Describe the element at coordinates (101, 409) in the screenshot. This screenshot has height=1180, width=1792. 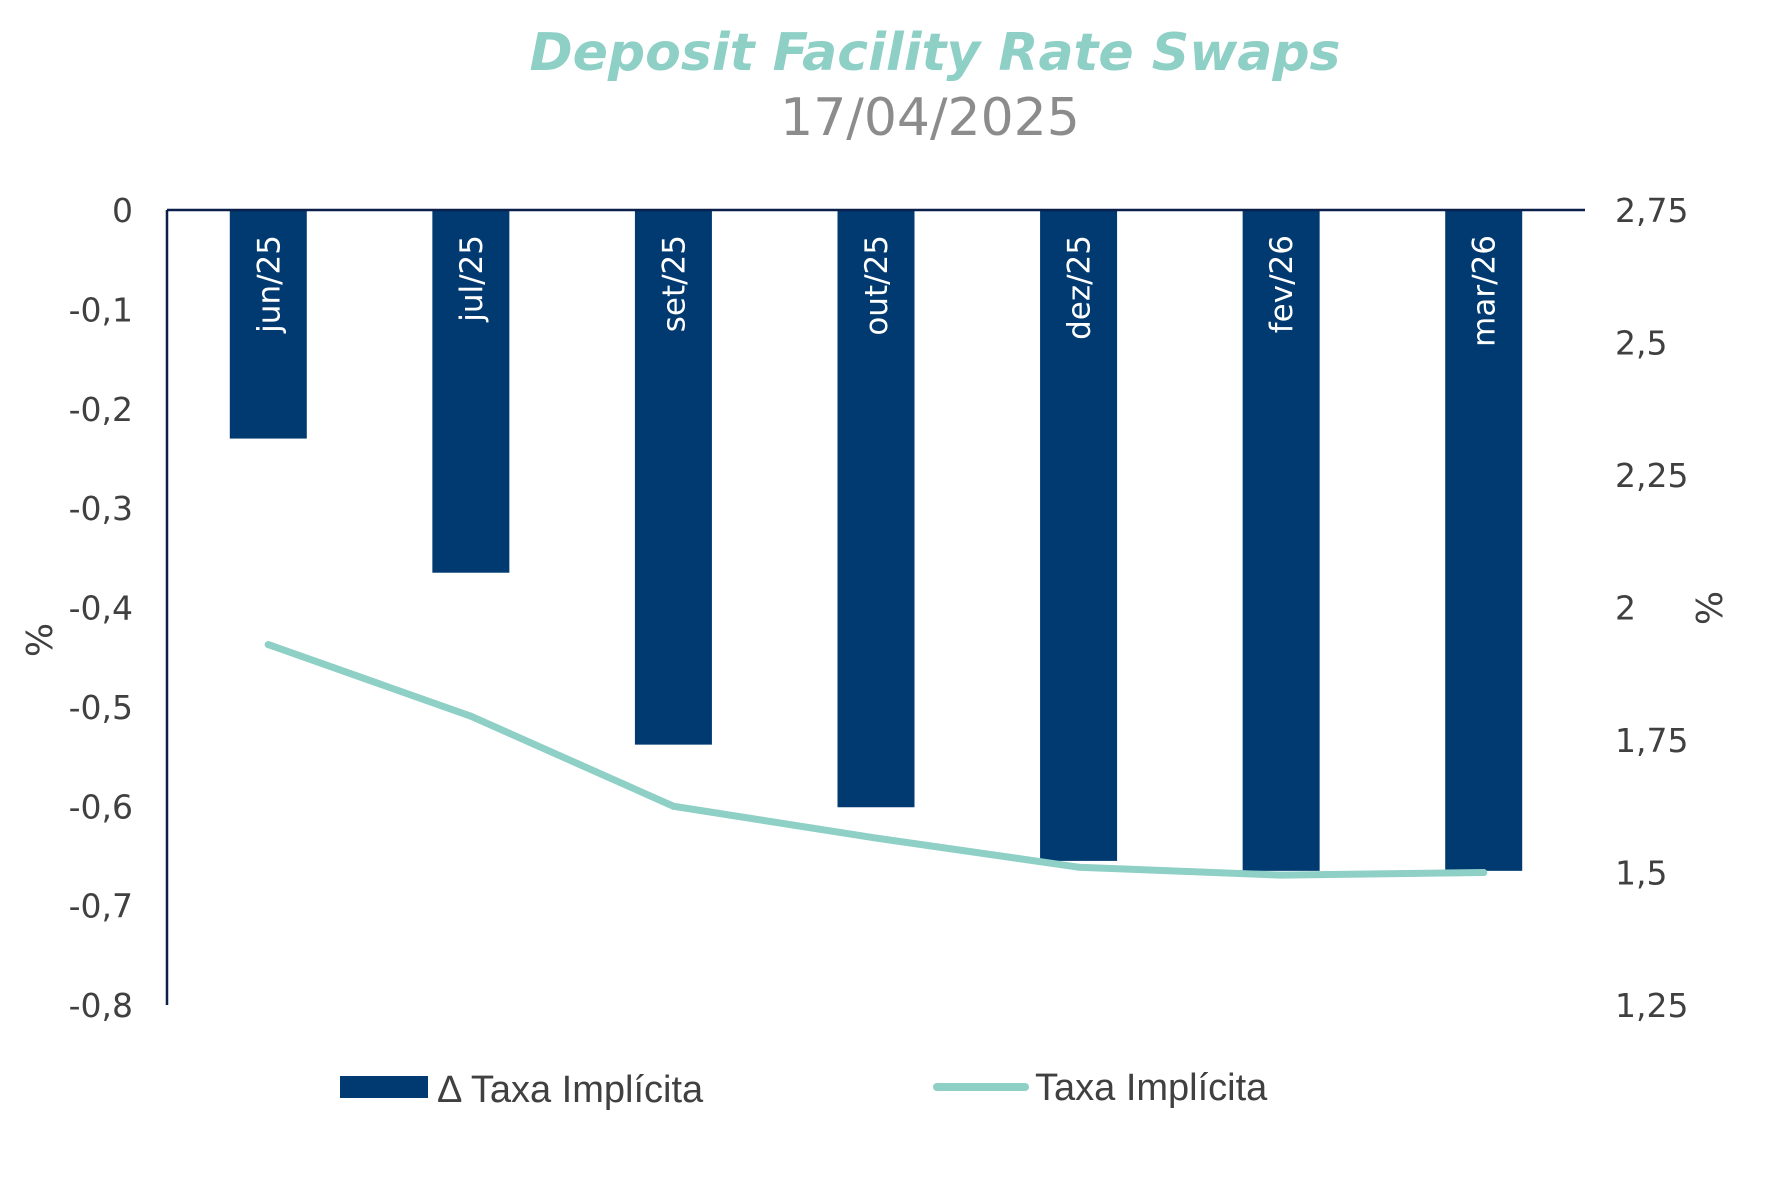
I see `y-tick-label: -0,2` at that location.